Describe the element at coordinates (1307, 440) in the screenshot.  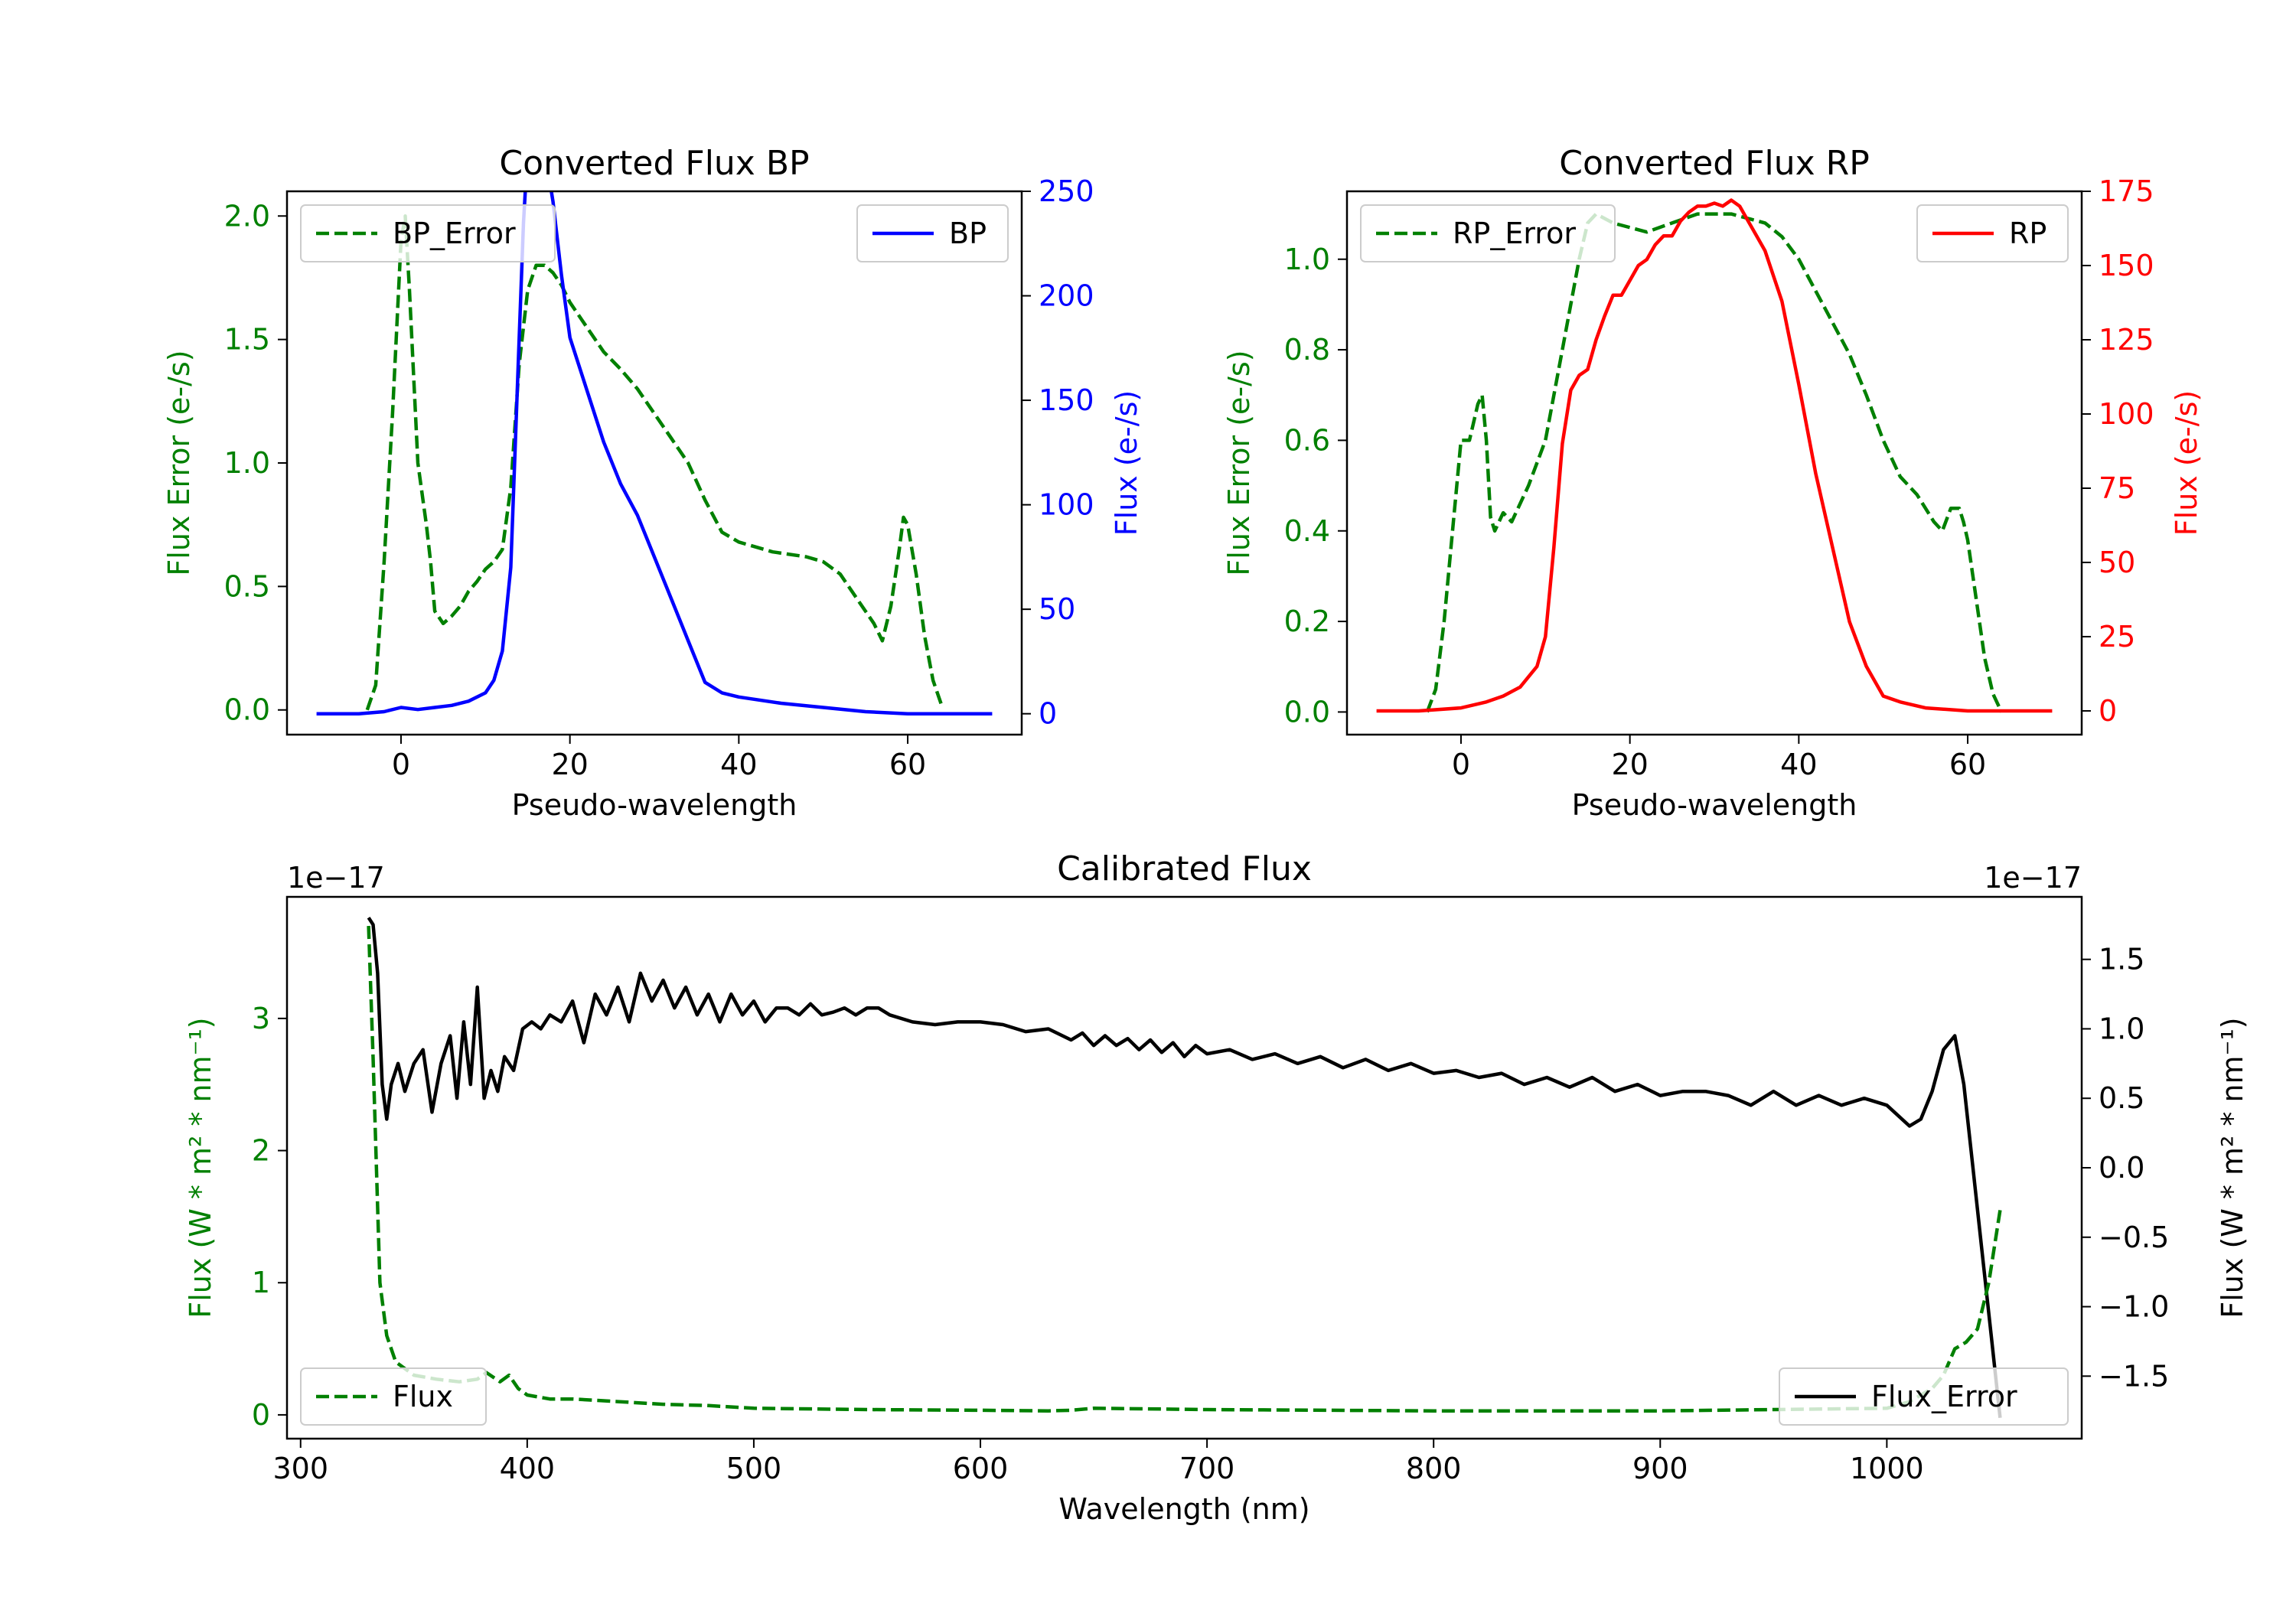
I see `y-left-tick-label: 0.6` at that location.